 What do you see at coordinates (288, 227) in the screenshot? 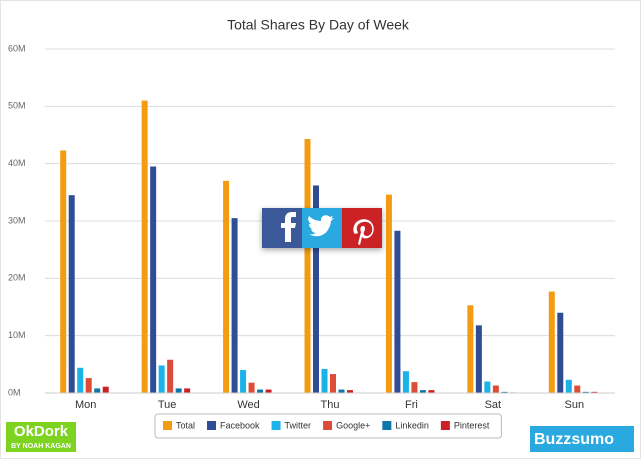
I see `facebook-icon` at bounding box center [288, 227].